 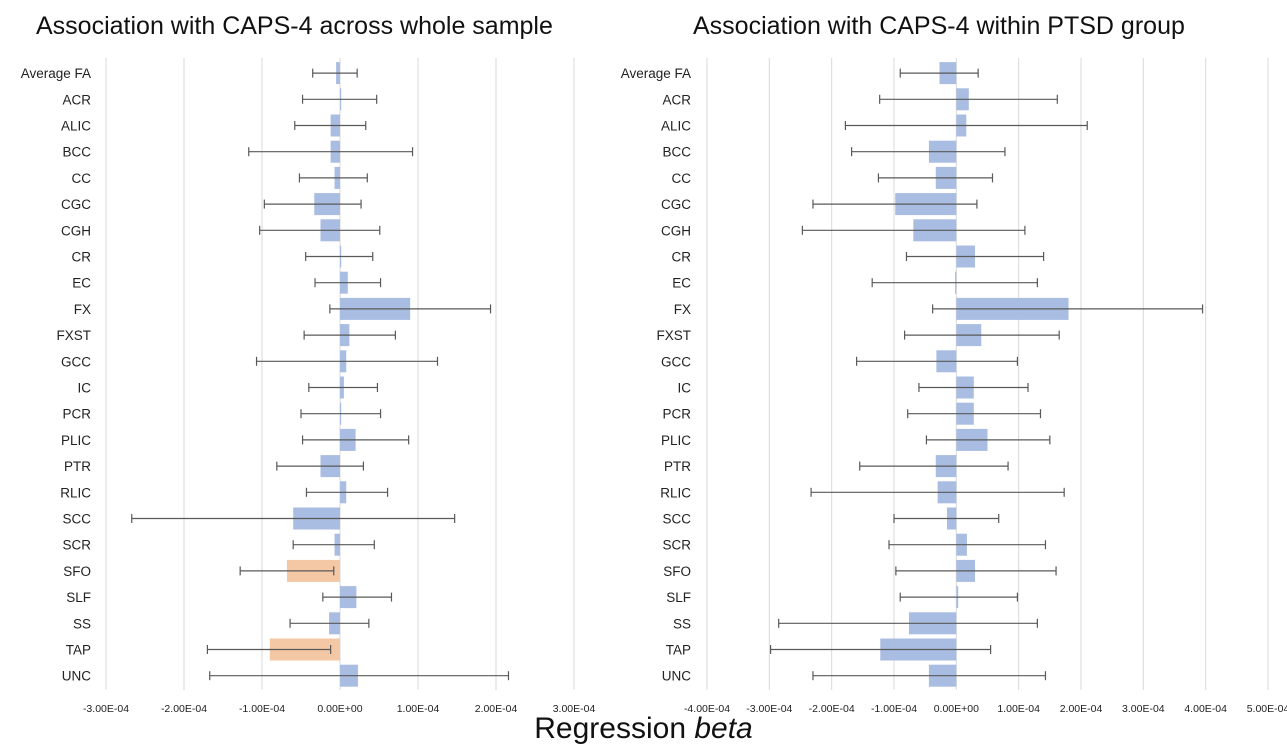 What do you see at coordinates (1205, 709) in the screenshot?
I see `x-tick-label: 4.00E-04` at bounding box center [1205, 709].